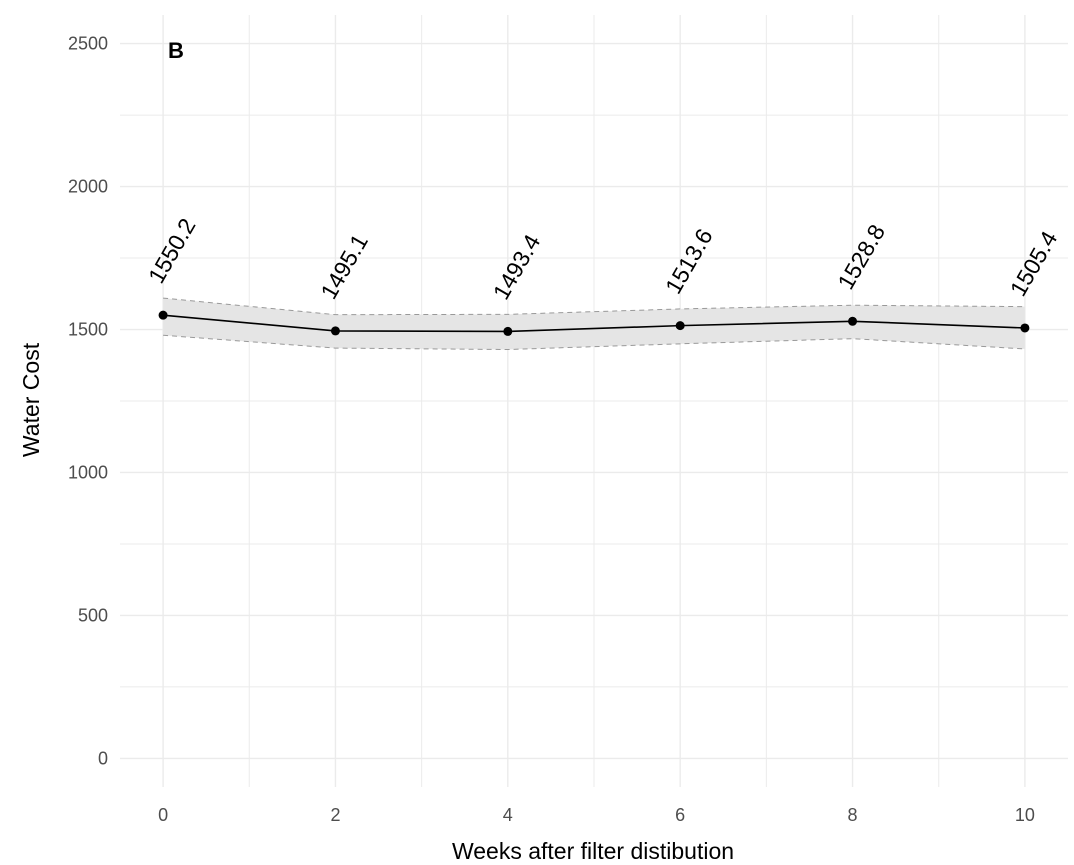 The height and width of the screenshot is (865, 1074). I want to click on series-line-layer, so click(594, 323).